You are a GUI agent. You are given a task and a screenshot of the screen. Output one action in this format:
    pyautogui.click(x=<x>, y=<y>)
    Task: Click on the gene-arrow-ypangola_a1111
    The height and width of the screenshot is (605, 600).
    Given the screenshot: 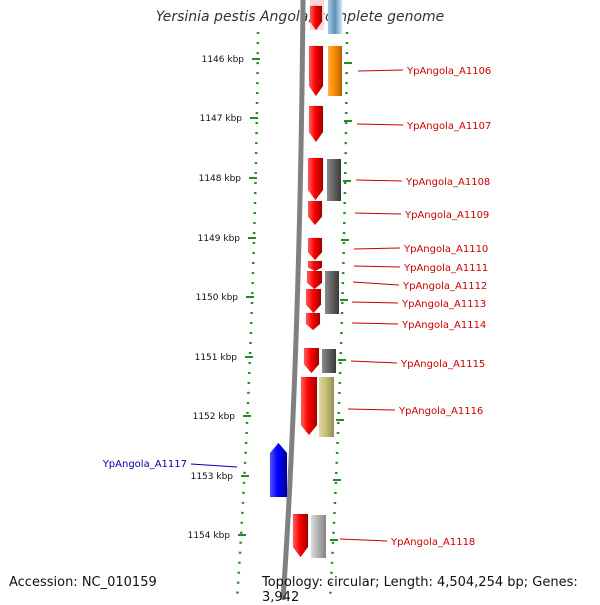 What is the action you would take?
    pyautogui.click(x=315, y=266)
    